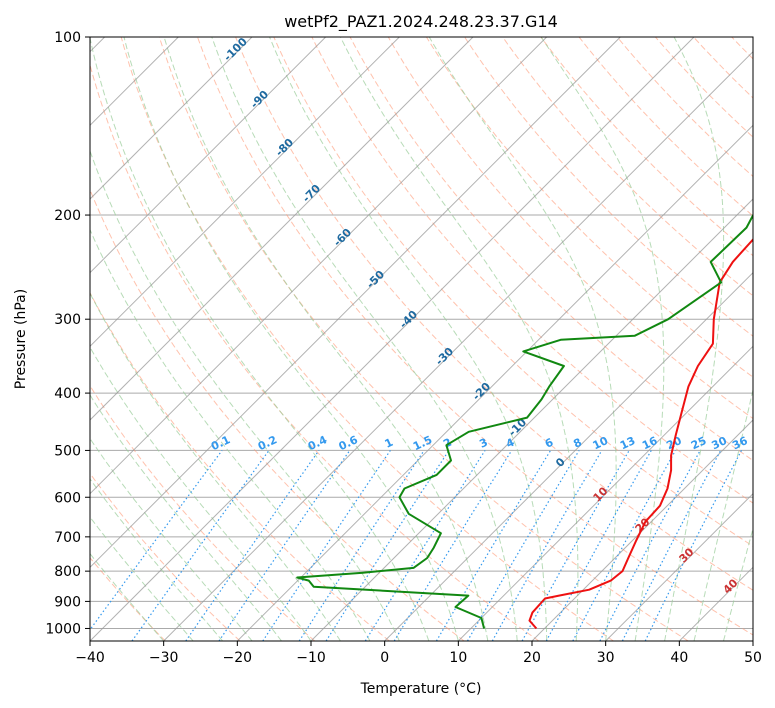 Image resolution: width=775 pixels, height=708 pixels. What do you see at coordinates (67, 320) in the screenshot?
I see `y-tick-label: 300` at bounding box center [67, 320].